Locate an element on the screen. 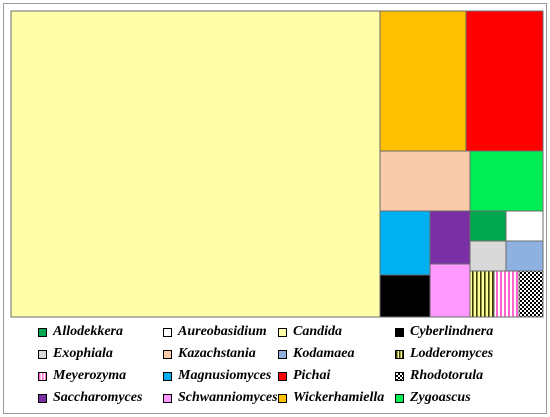 Image resolution: width=550 pixels, height=417 pixels. legend-item-kazachstania: Kazachstania is located at coordinates (209, 354).